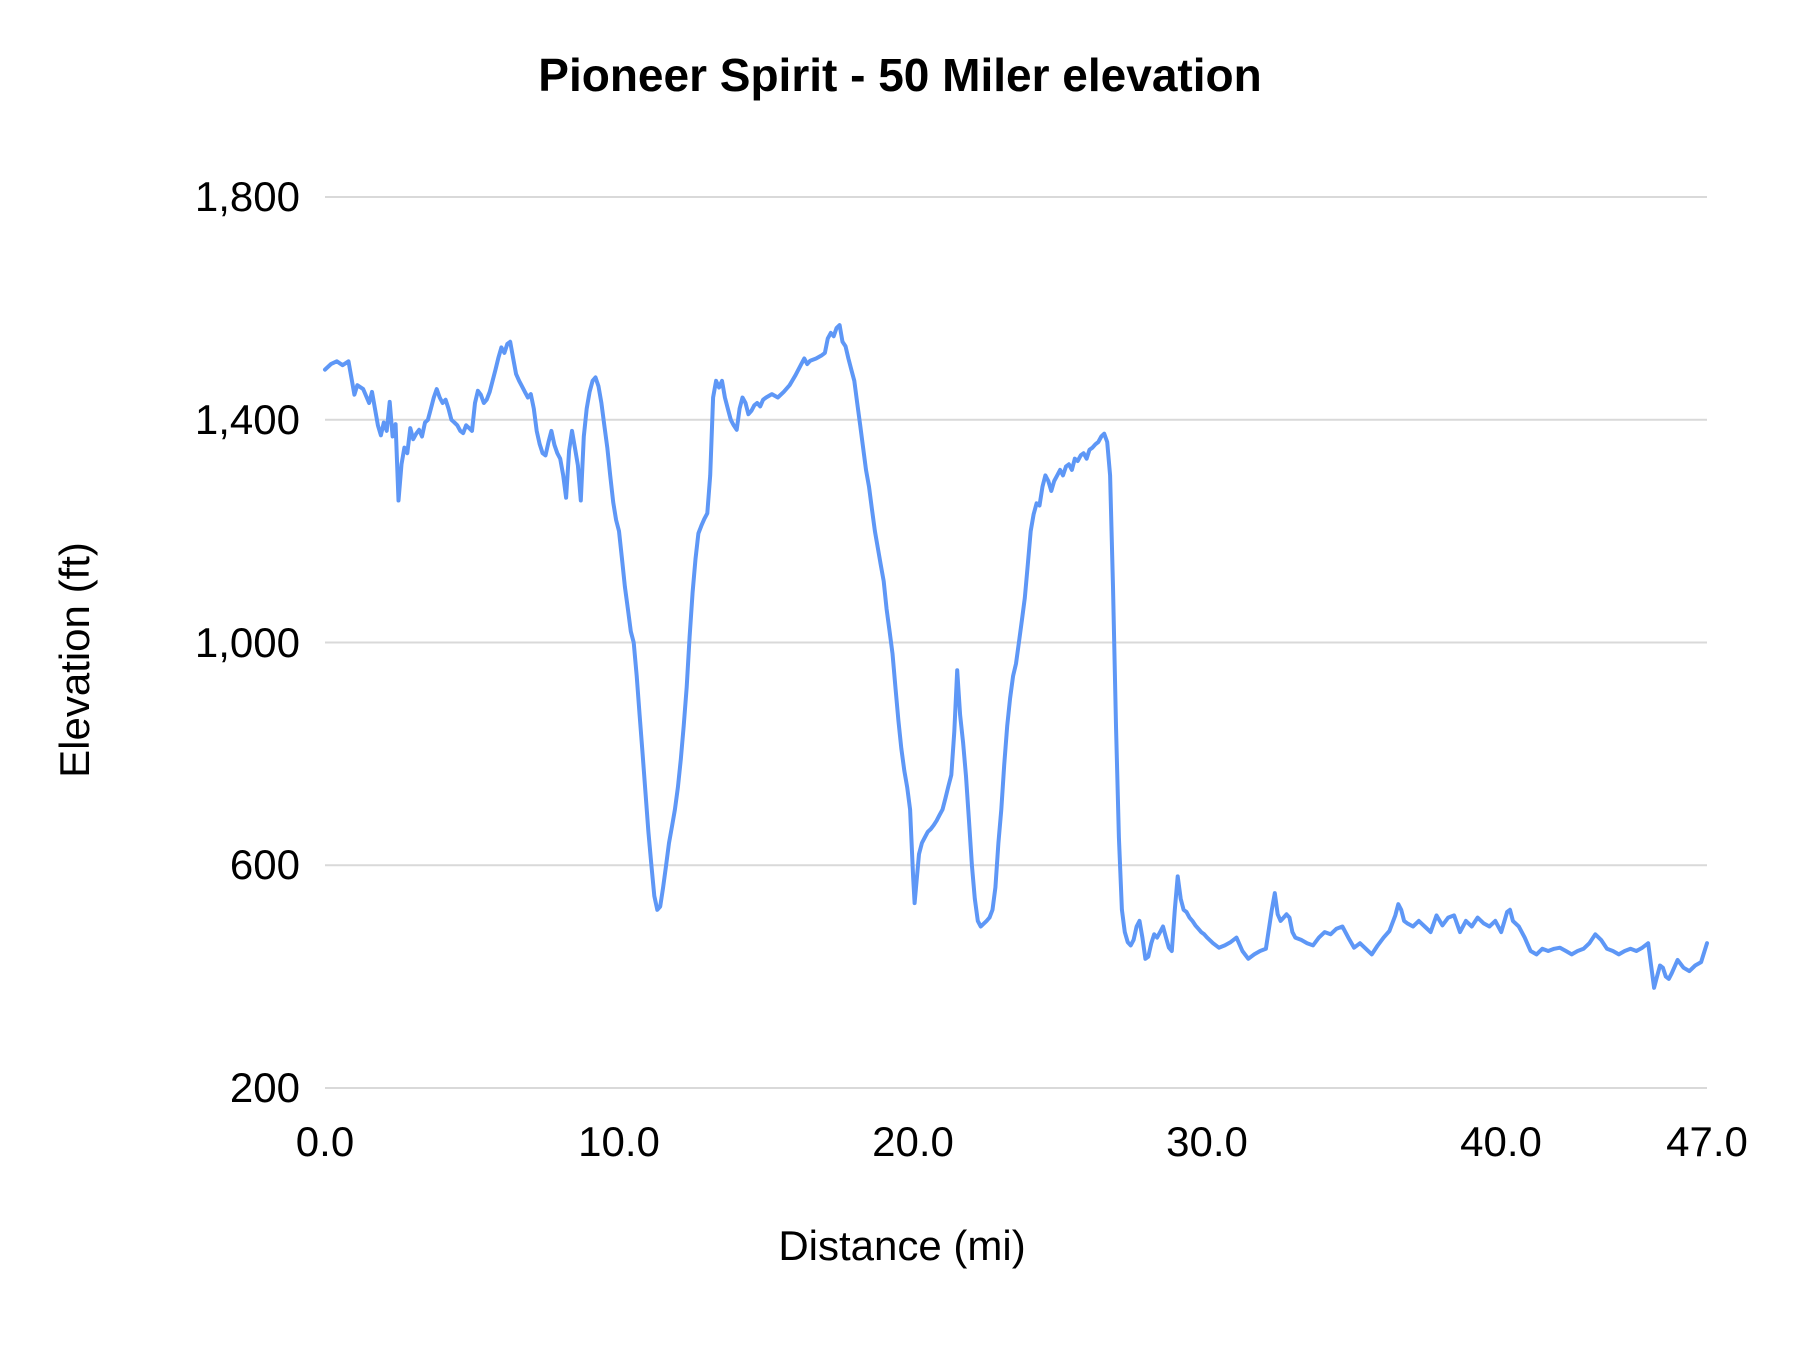 This screenshot has width=1800, height=1350. I want to click on y-tick-label: 1,000, so click(247, 642).